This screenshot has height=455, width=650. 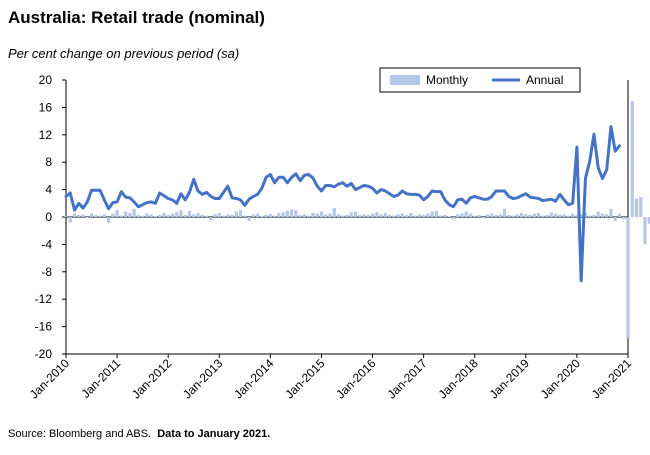 I want to click on x-tick-label: Jan-2016, so click(x=356, y=379).